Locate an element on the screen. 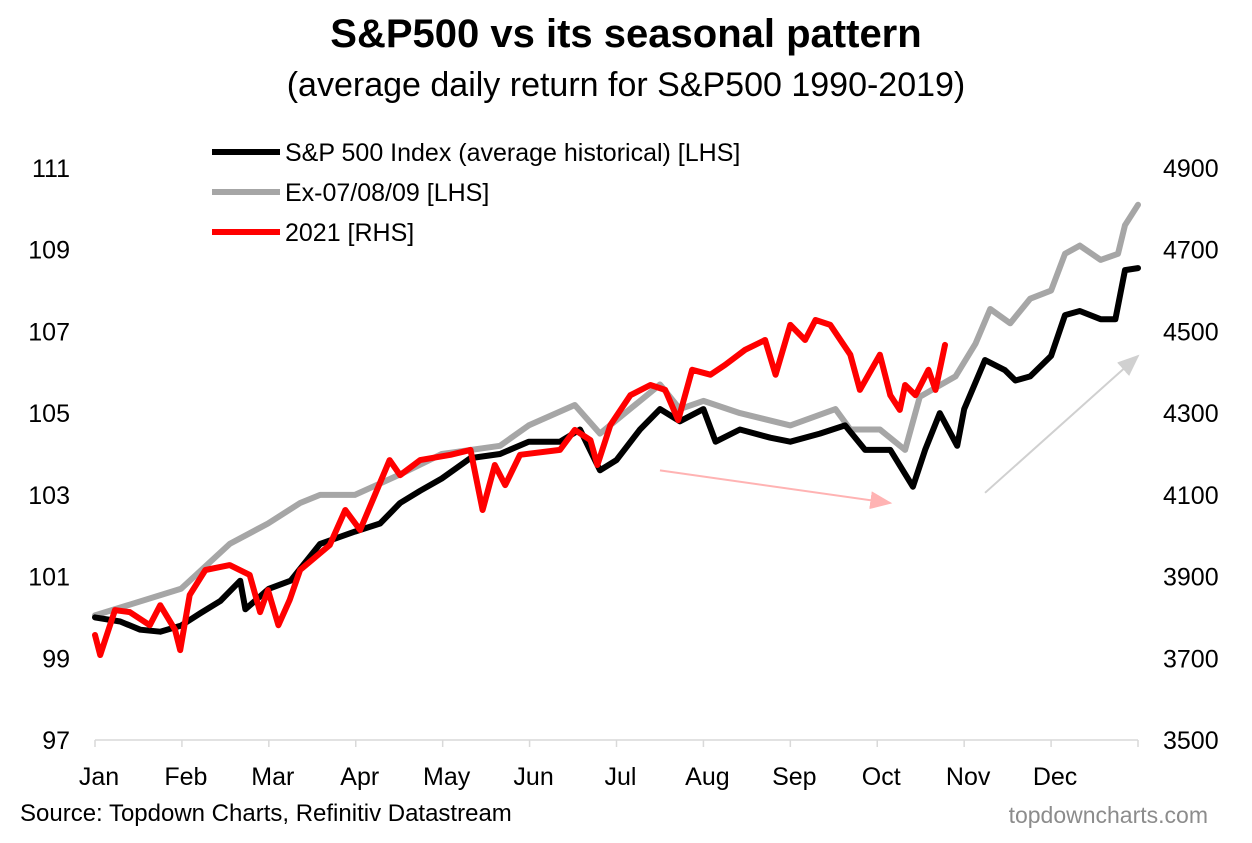 Image resolution: width=1252 pixels, height=843 pixels. x-tick-label: Jul is located at coordinates (621, 777).